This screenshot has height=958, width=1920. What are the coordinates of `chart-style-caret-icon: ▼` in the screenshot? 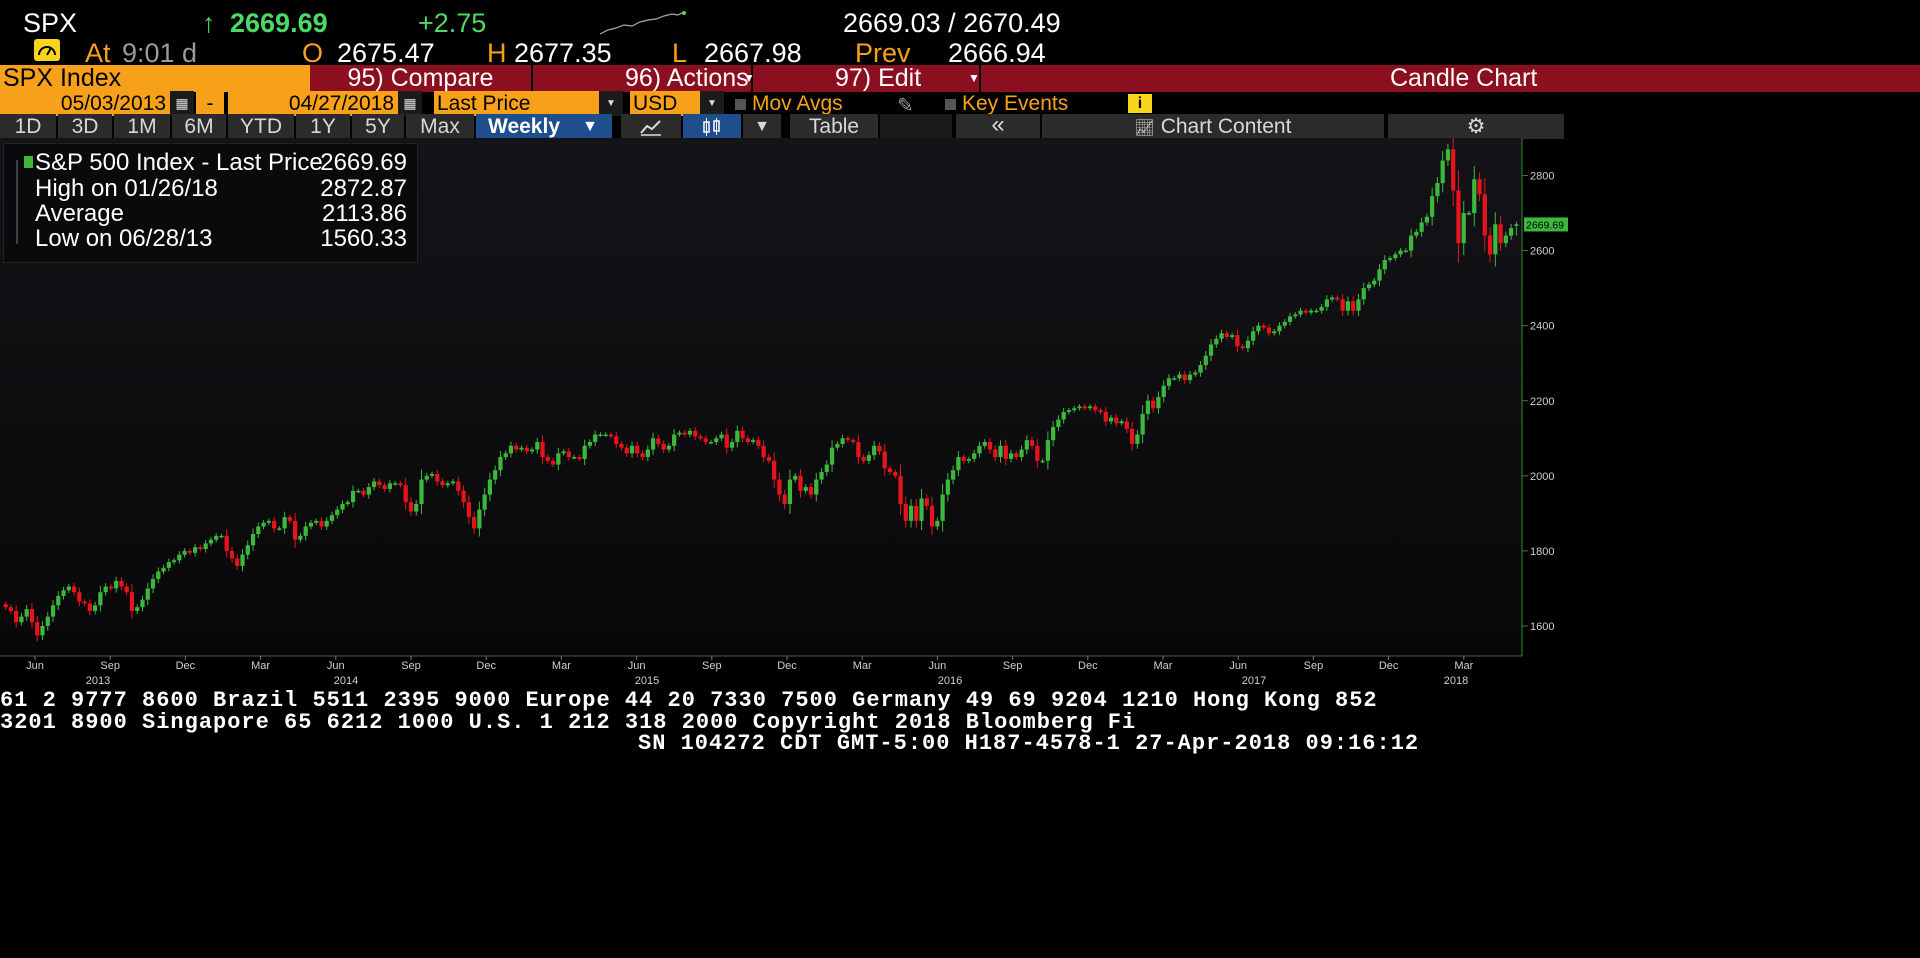 It's located at (762, 126).